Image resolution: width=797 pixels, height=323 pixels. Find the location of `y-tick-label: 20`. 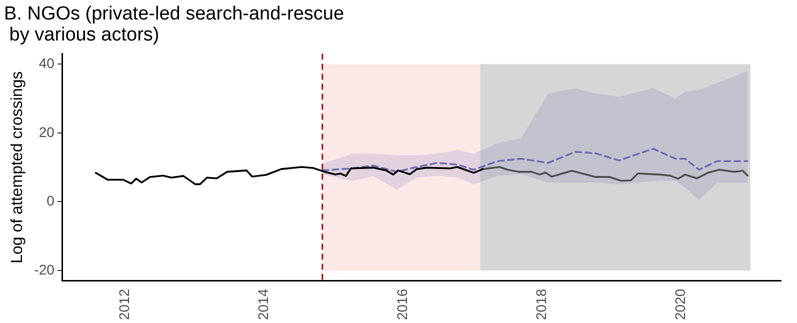

y-tick-label: 20 is located at coordinates (46, 132).